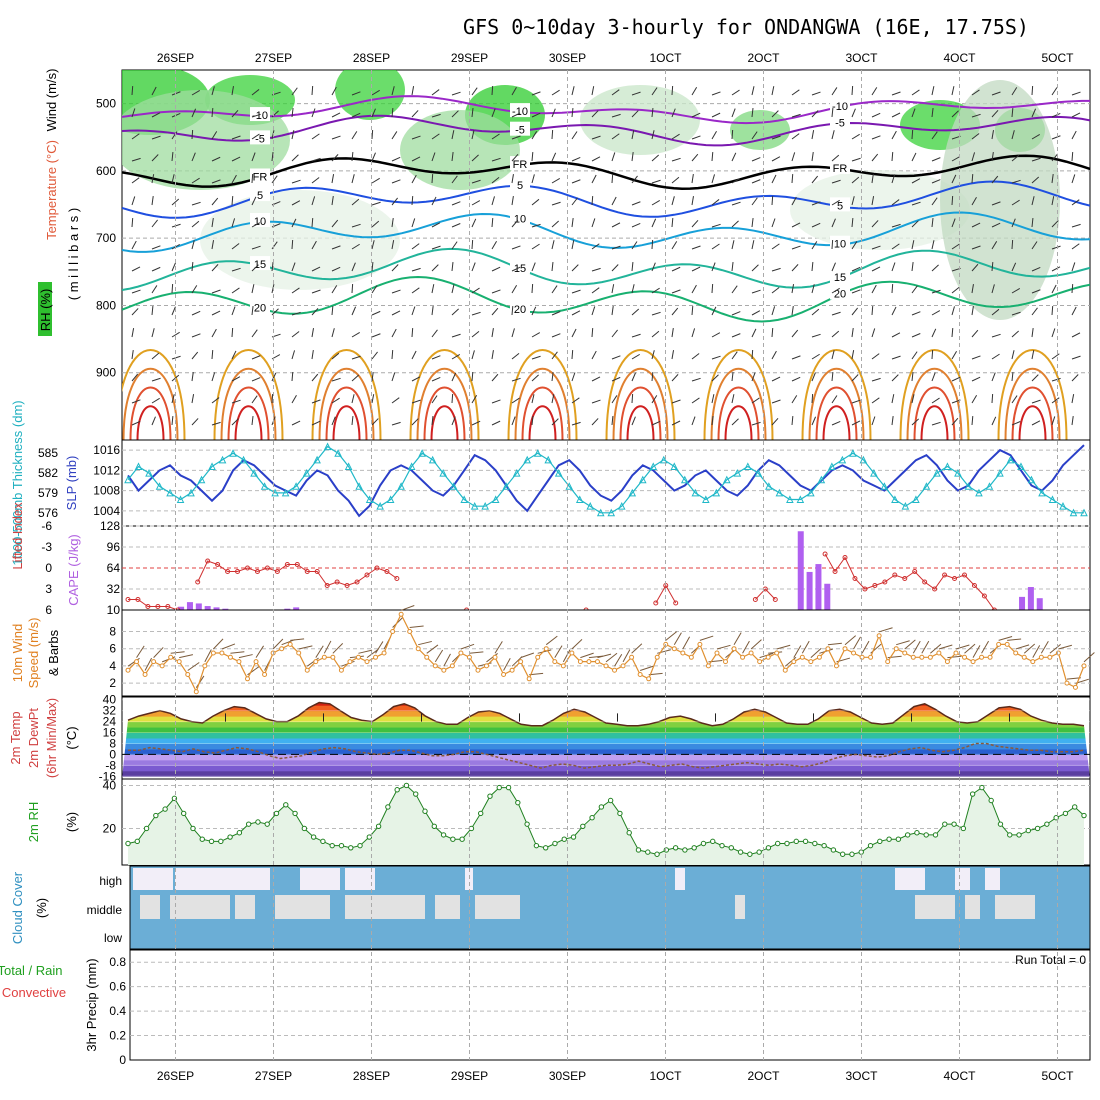 Image resolution: width=1100 pixels, height=1100 pixels. Describe the element at coordinates (71, 737) in the screenshot. I see `temp-unit-label: (°C)` at that location.